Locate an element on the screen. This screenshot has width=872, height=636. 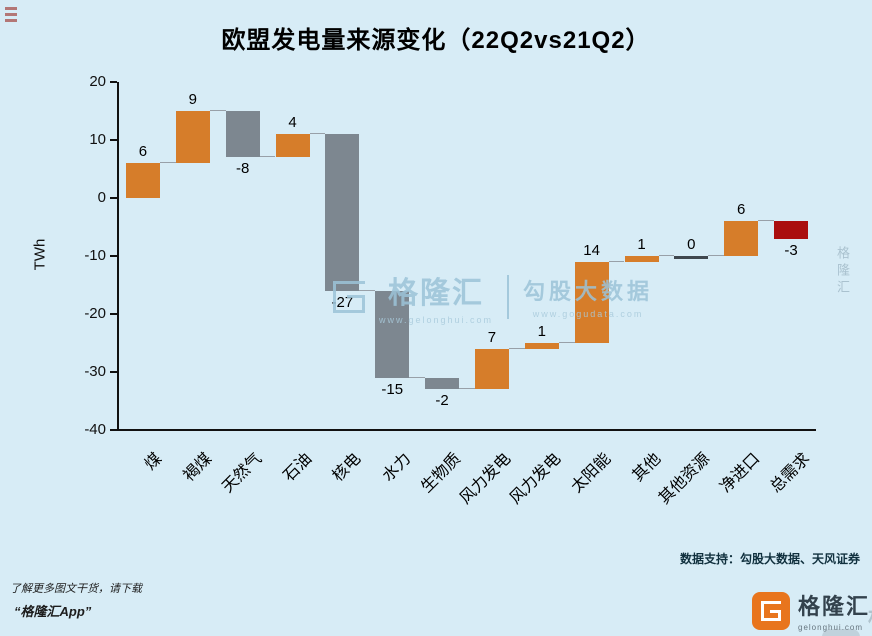
footer-promo-line2: “格隆汇App” is located at coordinates (53, 611).